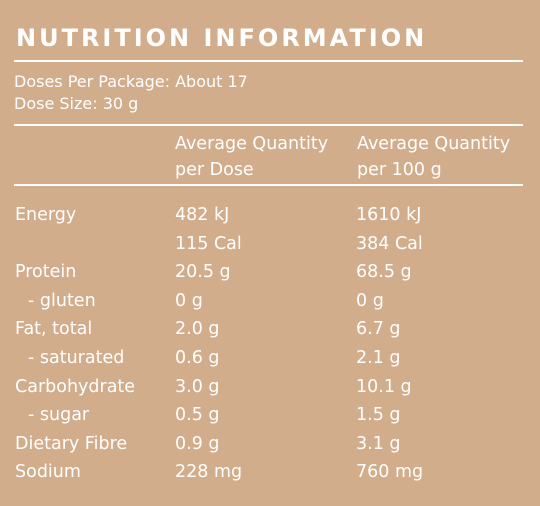 This screenshot has width=540, height=506. What do you see at coordinates (384, 386) in the screenshot?
I see `nutrient-per-100g: 10.1 g` at bounding box center [384, 386].